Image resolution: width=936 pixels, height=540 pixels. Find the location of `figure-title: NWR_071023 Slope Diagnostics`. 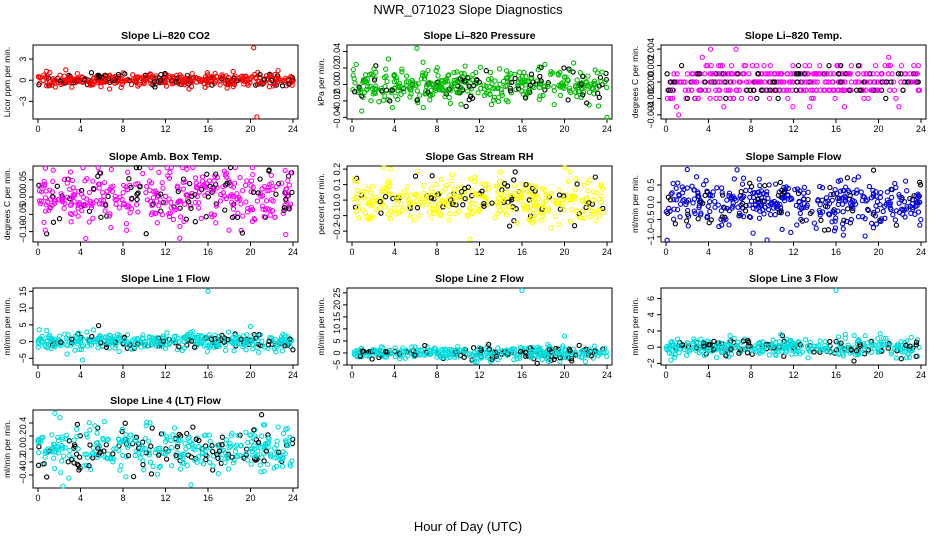

figure-title: NWR_071023 Slope Diagnostics is located at coordinates (468, 9).